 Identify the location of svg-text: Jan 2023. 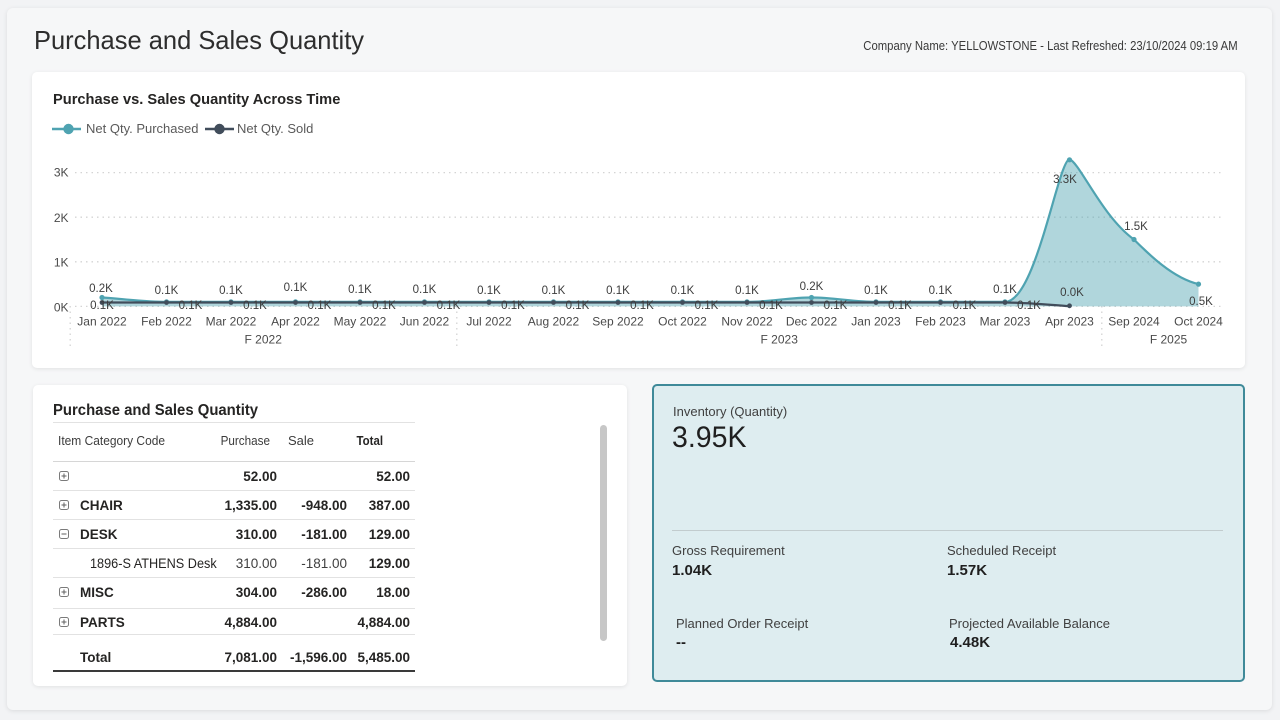
(876, 322).